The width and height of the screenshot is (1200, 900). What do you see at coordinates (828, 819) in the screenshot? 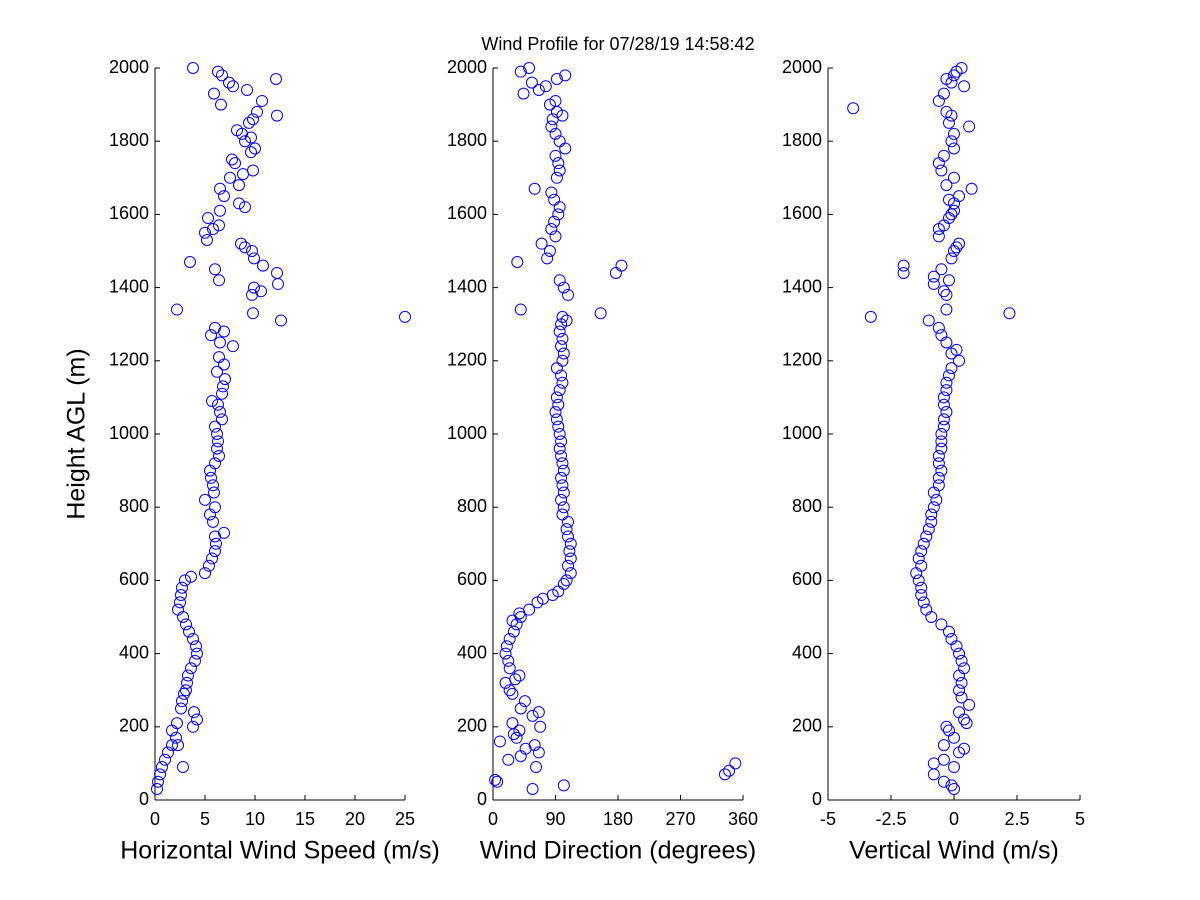
I see `x-tick-label: -5` at bounding box center [828, 819].